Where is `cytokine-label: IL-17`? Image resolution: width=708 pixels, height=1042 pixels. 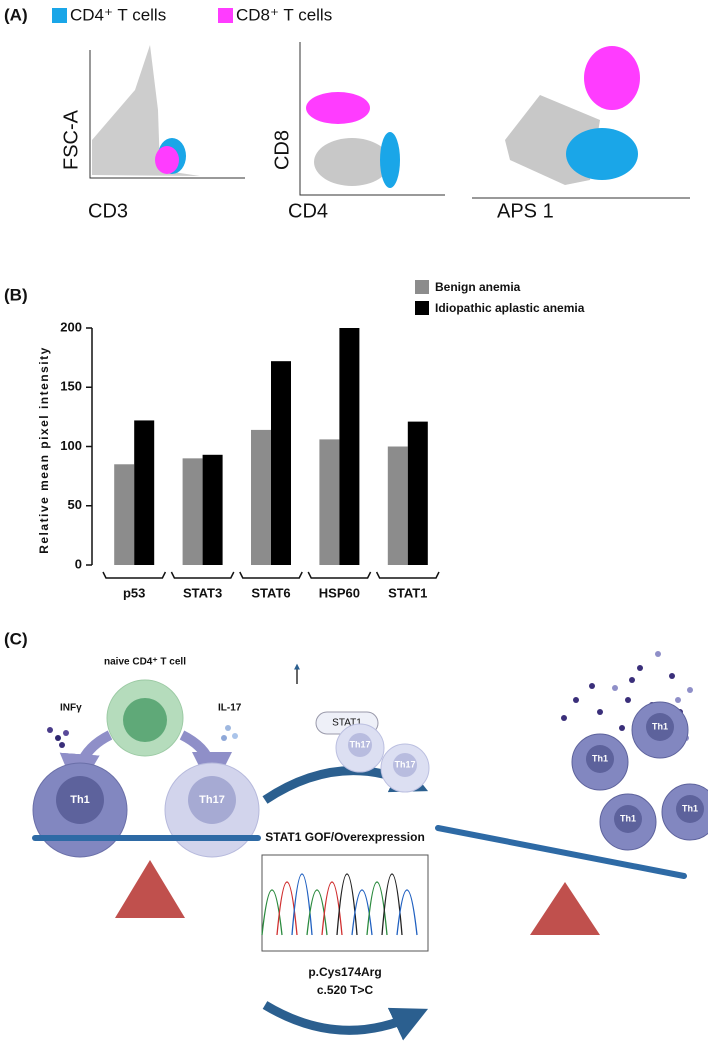 cytokine-label: IL-17 is located at coordinates (230, 708).